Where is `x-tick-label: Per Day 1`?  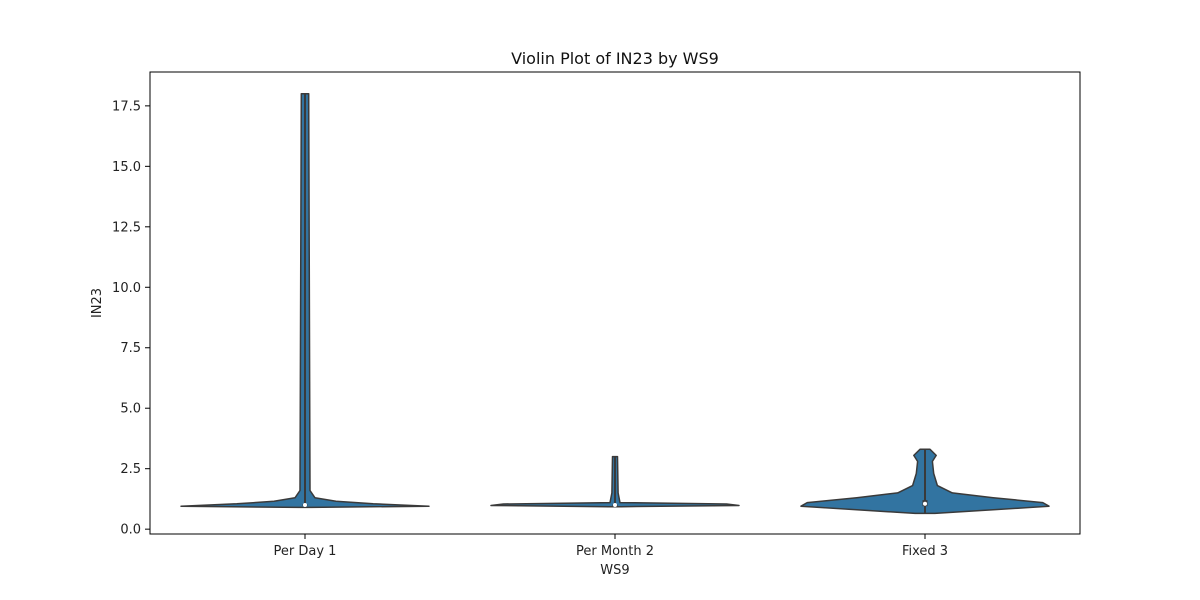
x-tick-label: Per Day 1 is located at coordinates (305, 551).